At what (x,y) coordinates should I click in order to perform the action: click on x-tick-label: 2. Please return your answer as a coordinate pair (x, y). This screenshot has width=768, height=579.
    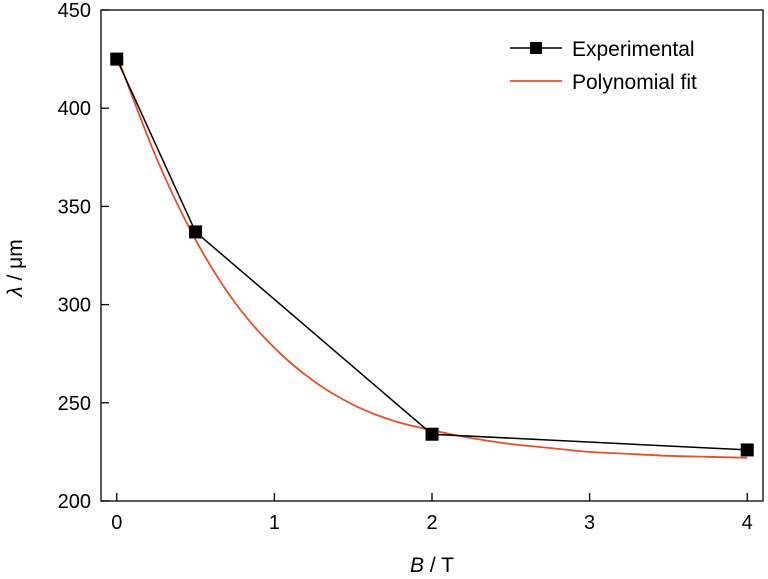
    Looking at the image, I should click on (431, 523).